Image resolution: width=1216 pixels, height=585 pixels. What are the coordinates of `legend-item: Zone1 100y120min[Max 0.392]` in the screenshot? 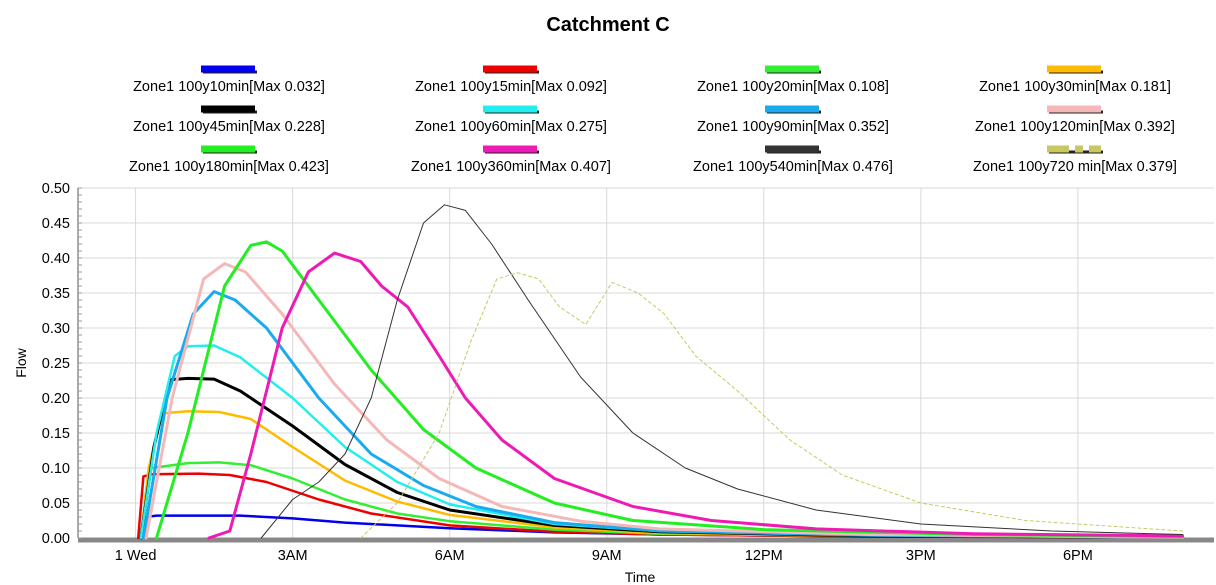 It's located at (1075, 122).